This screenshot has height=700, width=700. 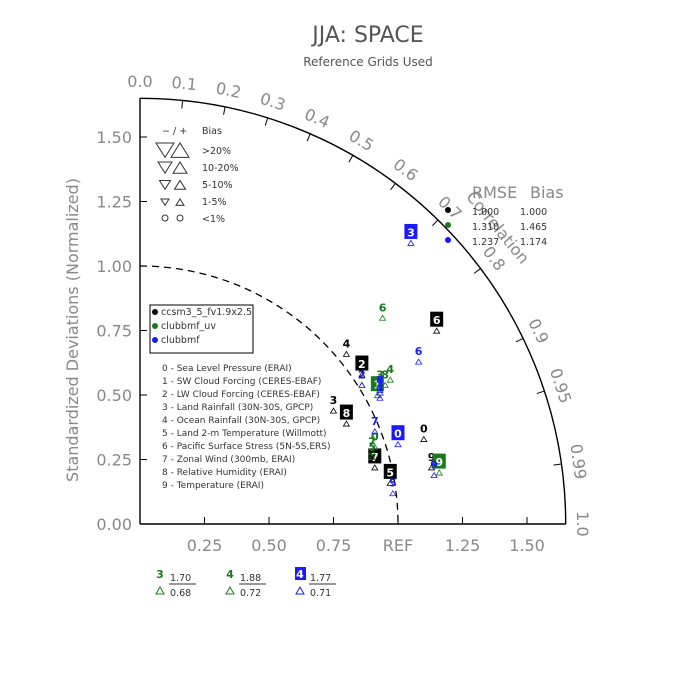 What do you see at coordinates (228, 460) in the screenshot?
I see `variable-item: 7 - Zonal Wind (300mb, ERAI)` at bounding box center [228, 460].